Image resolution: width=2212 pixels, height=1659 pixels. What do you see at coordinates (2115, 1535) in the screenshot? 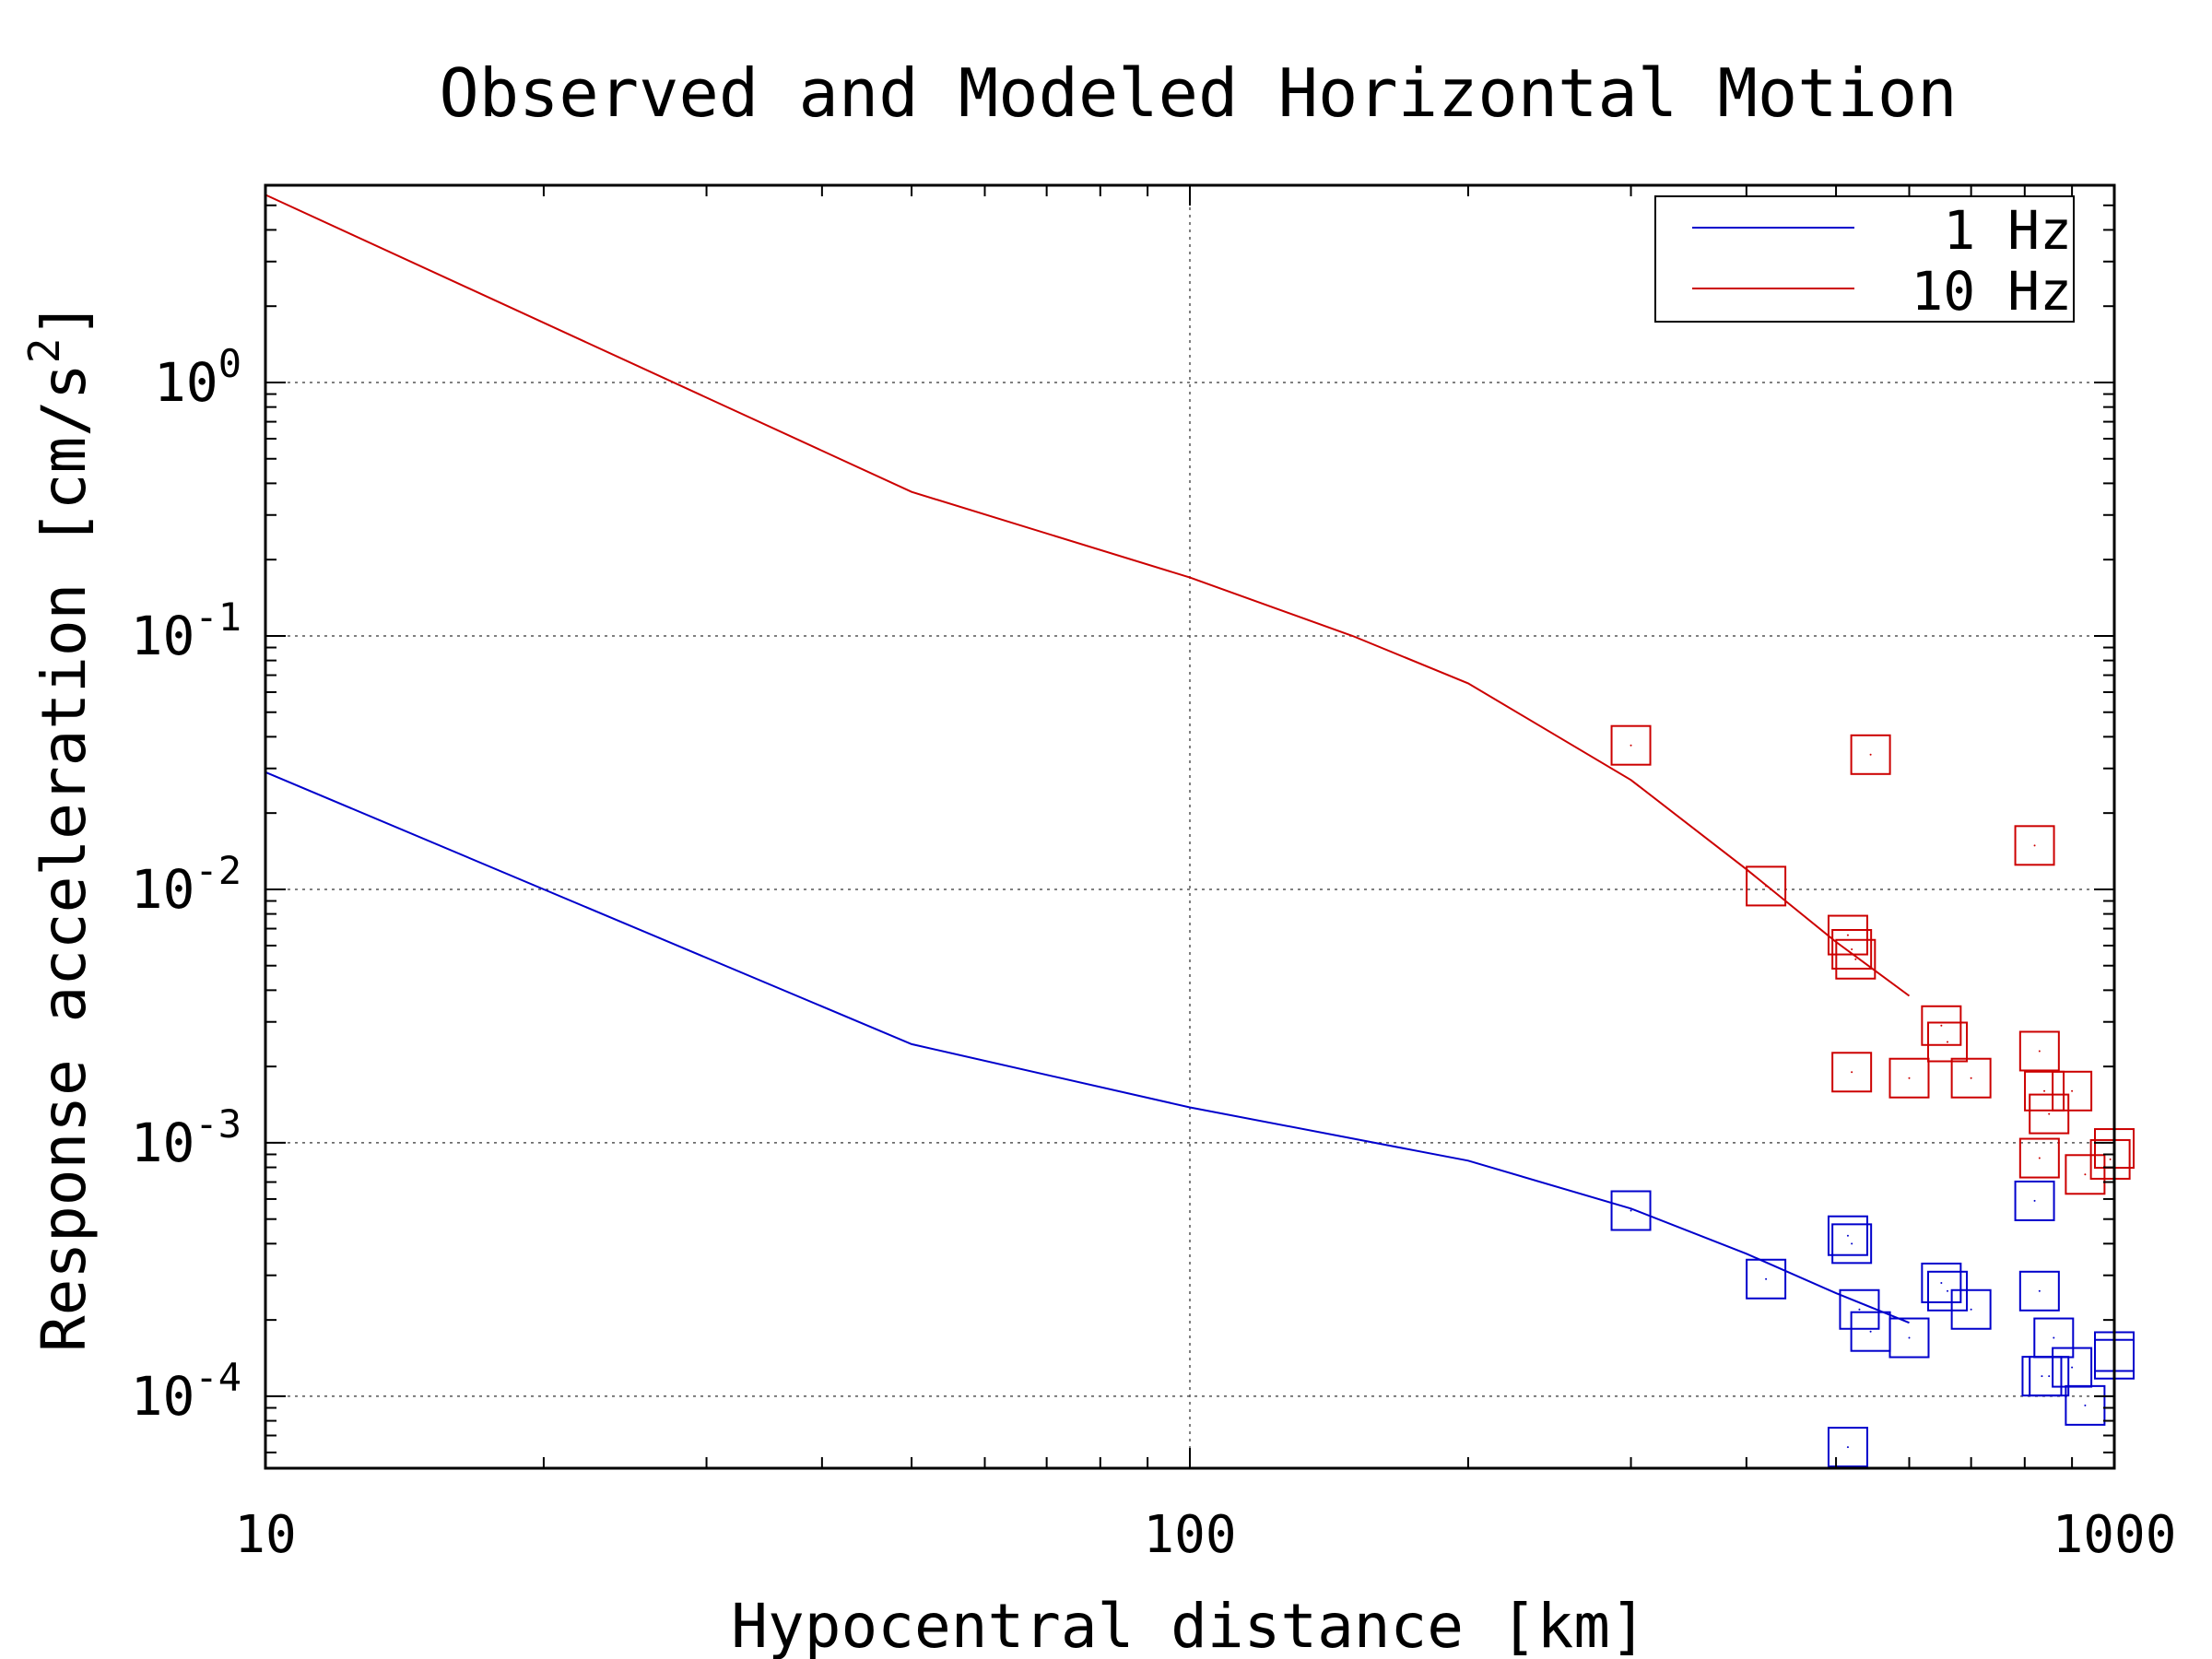
I see `x-tick-label-2: 1000` at bounding box center [2115, 1535].